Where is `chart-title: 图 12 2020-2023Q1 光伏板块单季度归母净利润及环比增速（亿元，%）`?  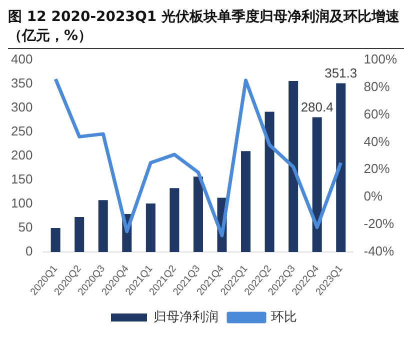 chart-title: 图 12 2020-2023Q1 光伏板块单季度归母净利润及环比增速（亿元，%） is located at coordinates (206, 28).